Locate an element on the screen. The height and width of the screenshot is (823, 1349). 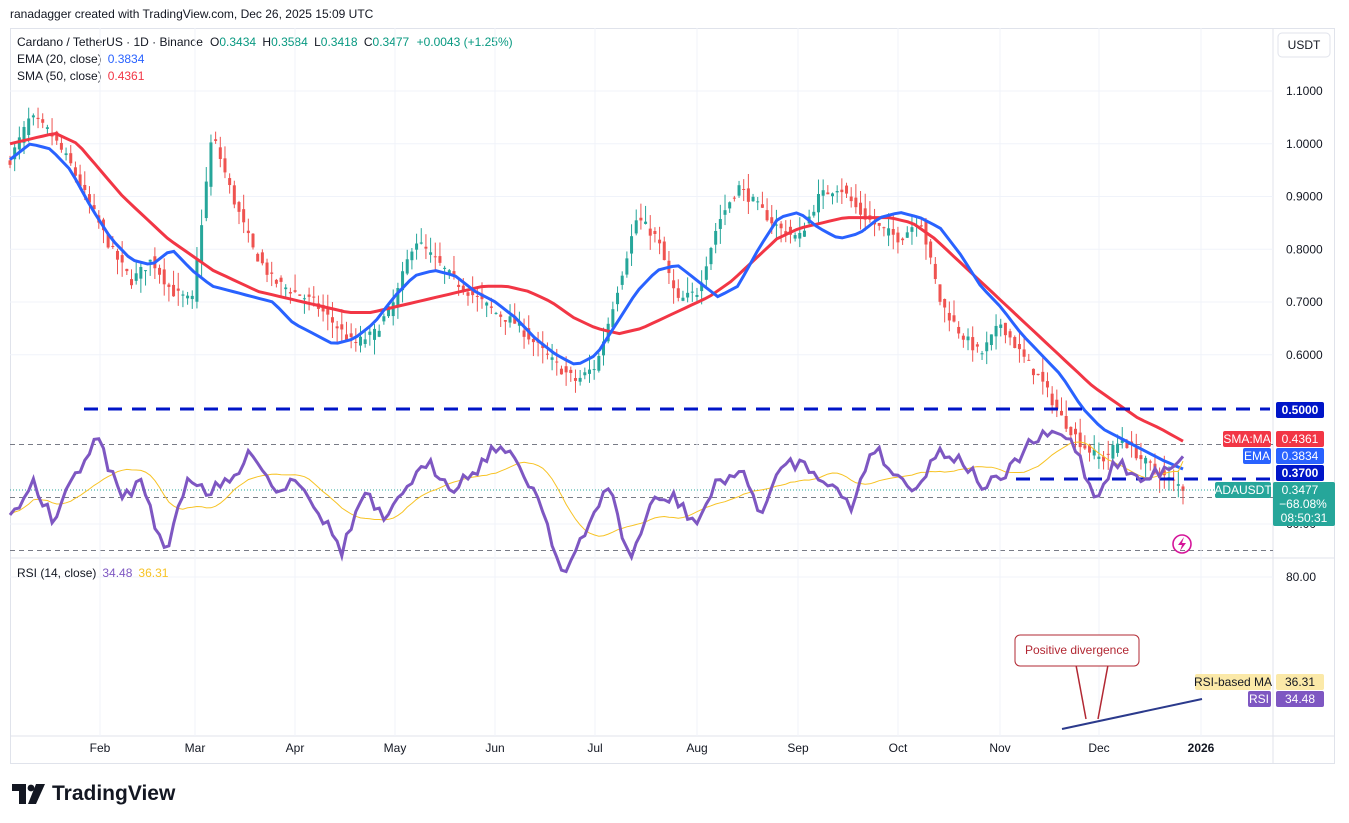
currency-button: USDT is located at coordinates (1304, 45).